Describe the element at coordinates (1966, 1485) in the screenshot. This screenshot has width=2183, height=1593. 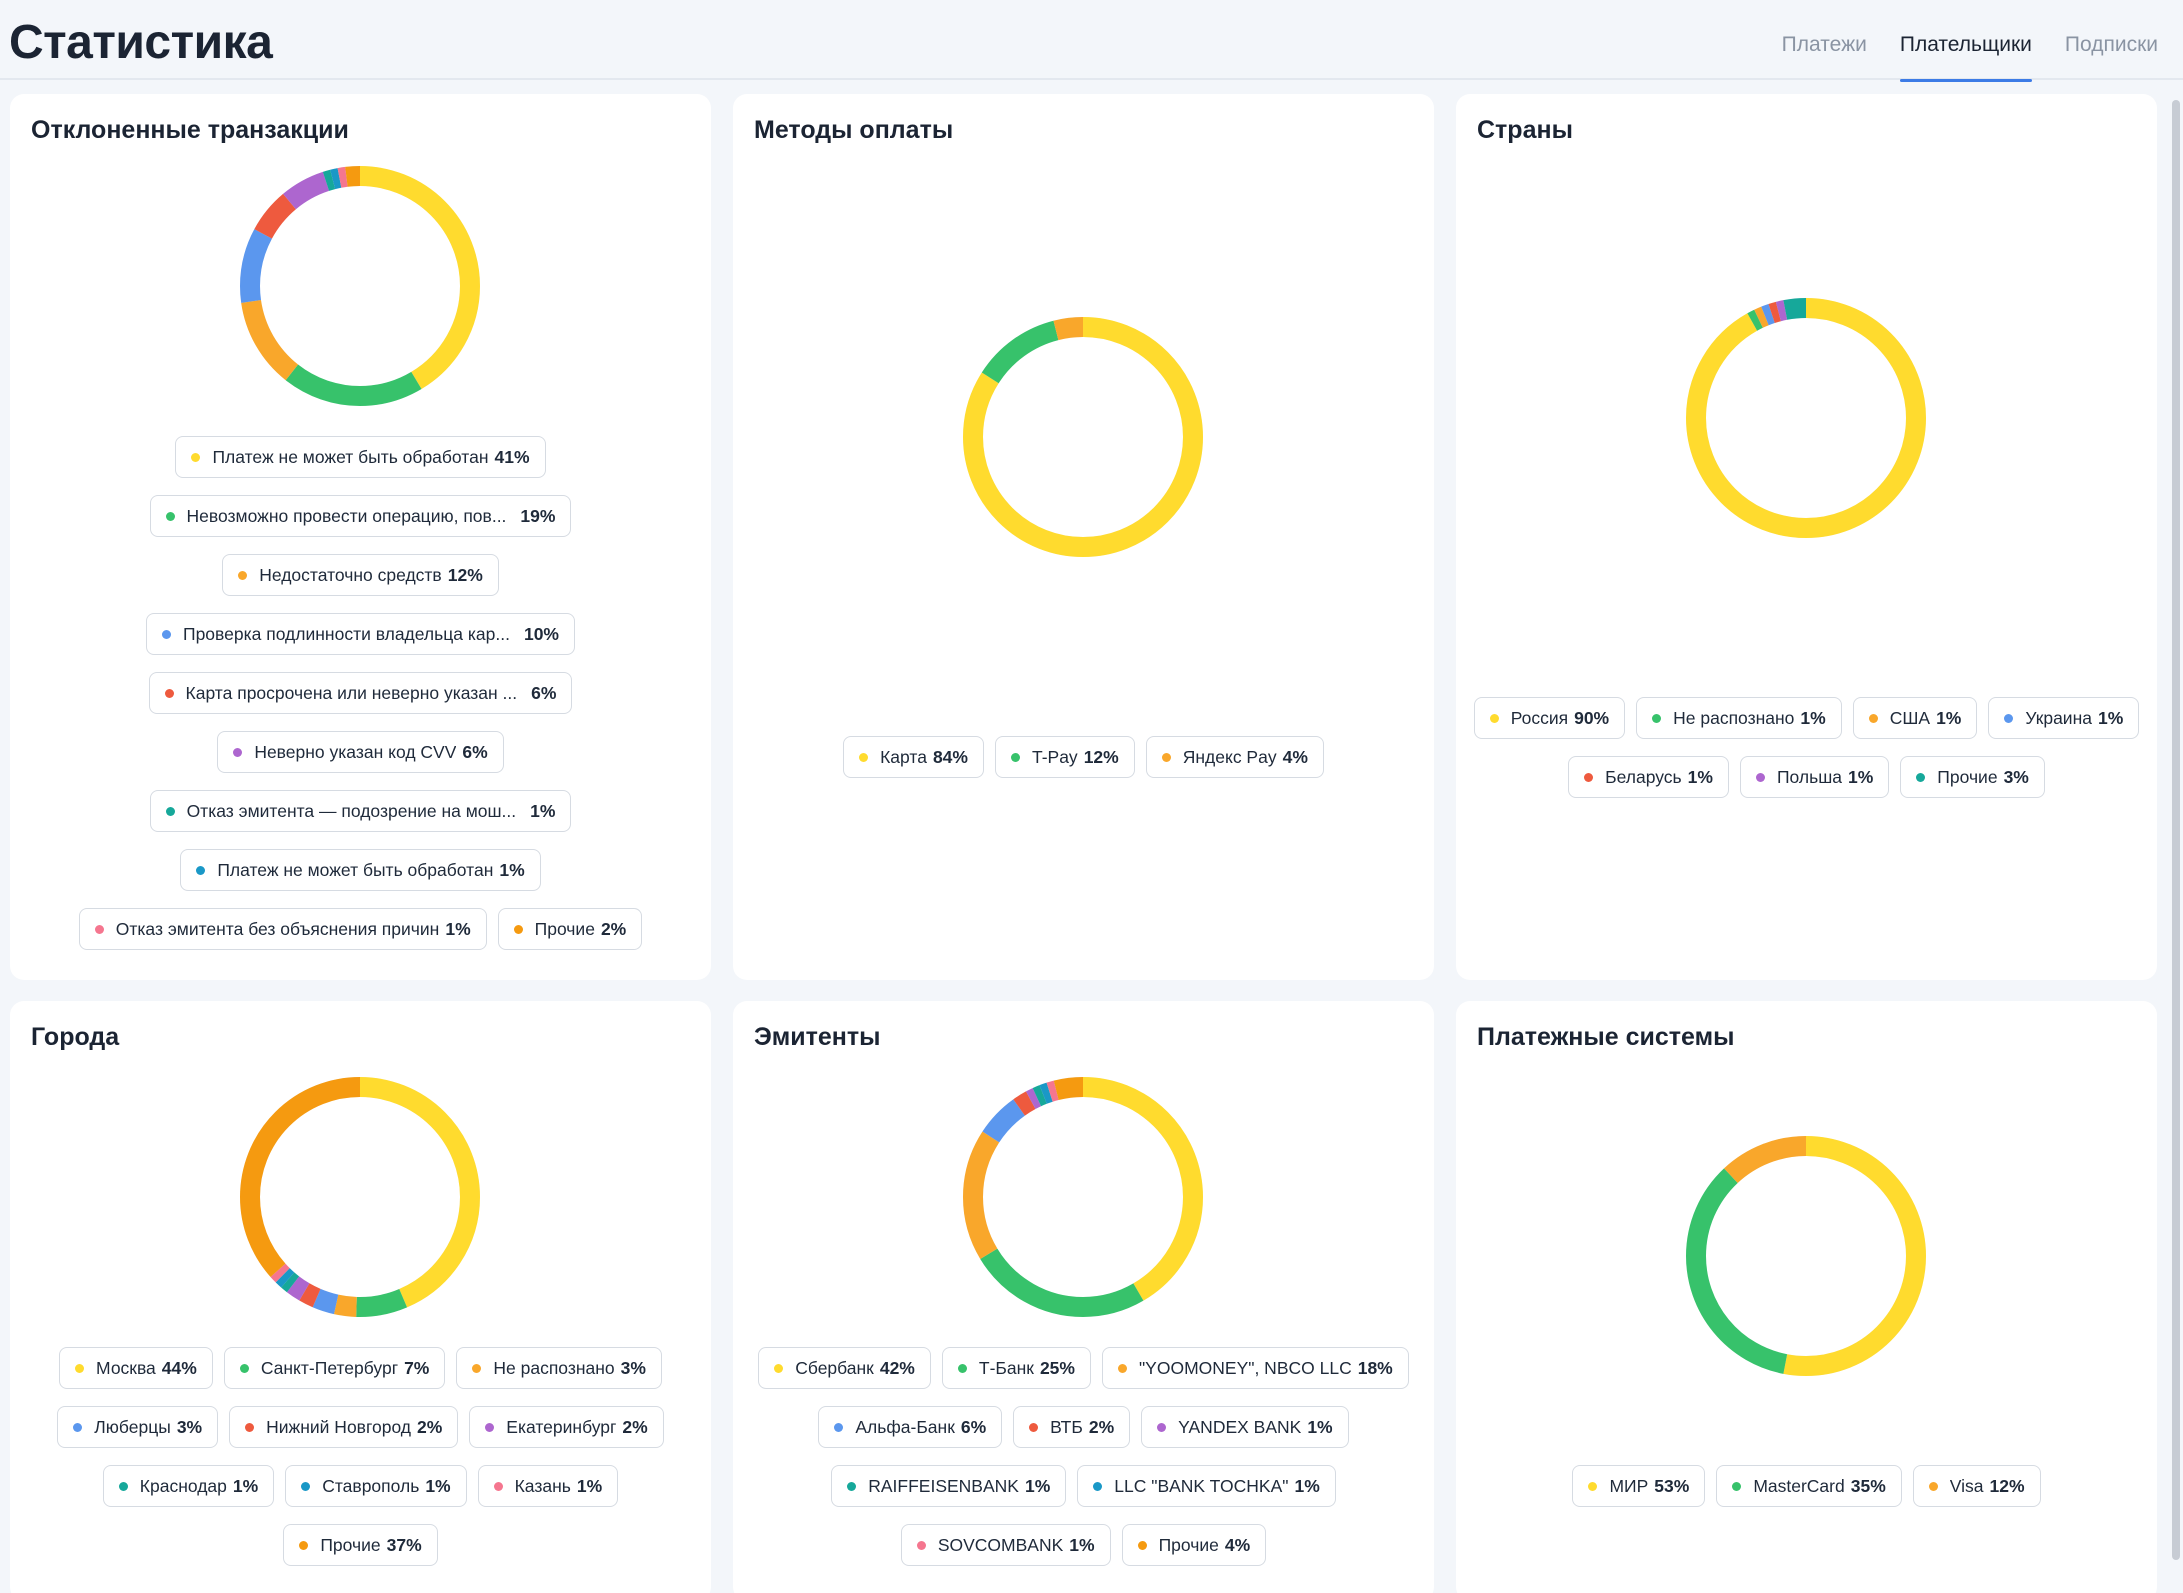
I see `legend-label: Visa` at that location.